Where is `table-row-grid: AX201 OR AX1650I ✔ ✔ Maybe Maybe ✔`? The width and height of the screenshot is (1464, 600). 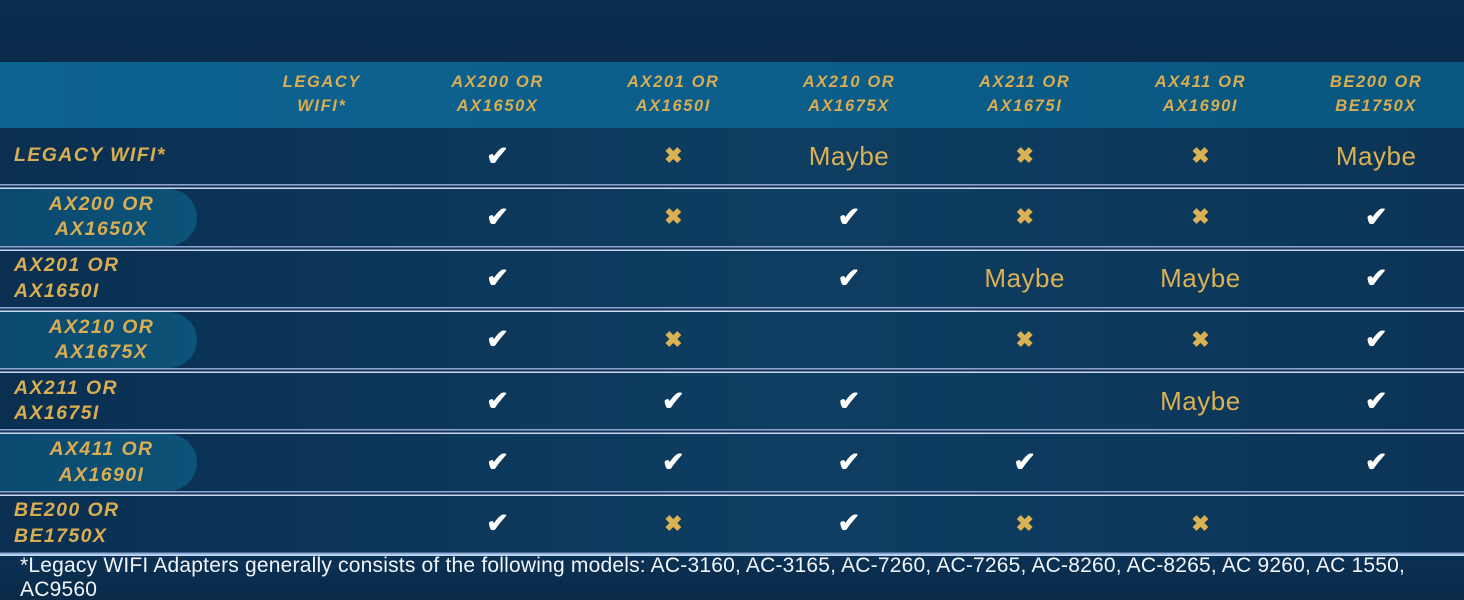 table-row-grid: AX201 OR AX1650I ✔ ✔ Maybe Maybe ✔ is located at coordinates (732, 279).